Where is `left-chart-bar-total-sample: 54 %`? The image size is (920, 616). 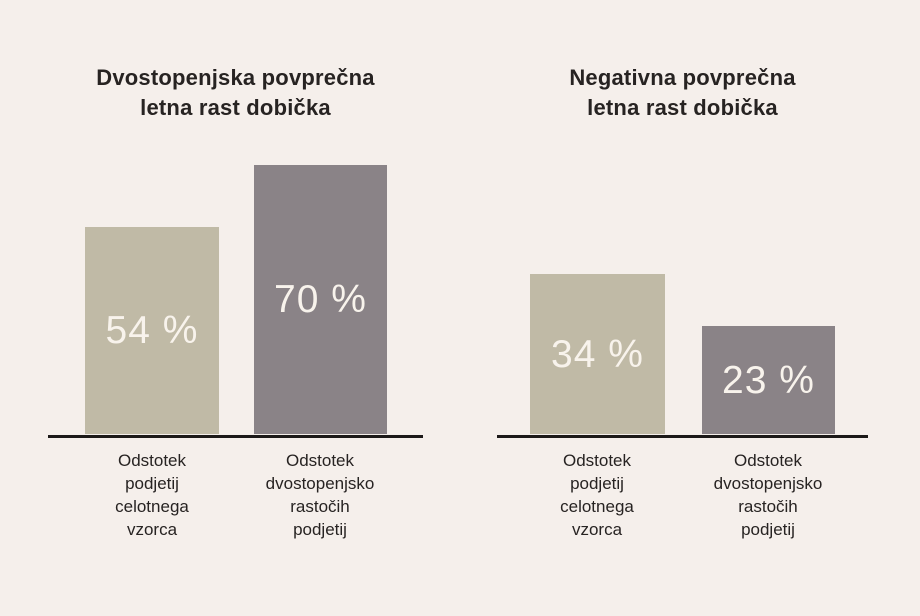
left-chart-bar-total-sample: 54 % is located at coordinates (152, 330).